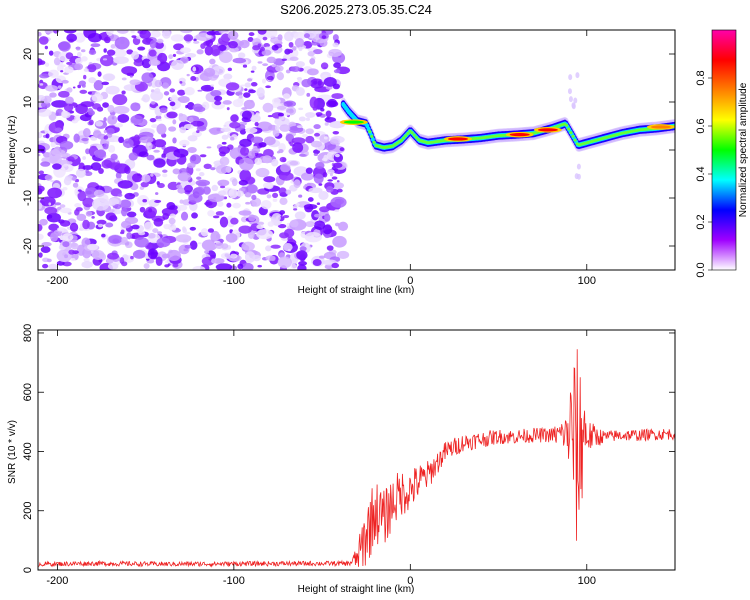 This screenshot has height=600, width=750. Describe the element at coordinates (457, 139) in the screenshot. I see `ridge-peak` at that location.